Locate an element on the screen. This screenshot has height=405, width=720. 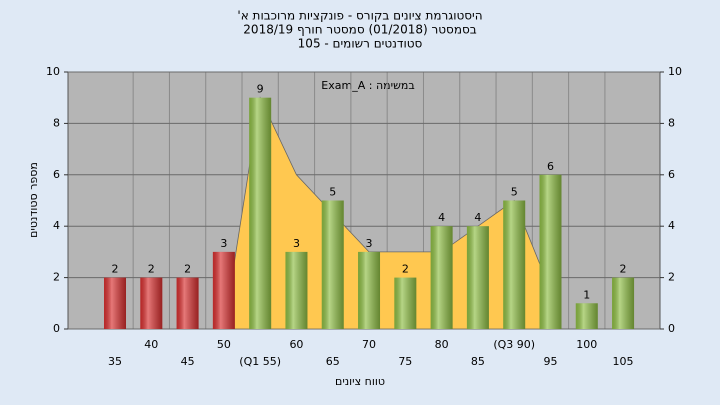
y-tick-label: 4 is located at coordinates (56, 225).